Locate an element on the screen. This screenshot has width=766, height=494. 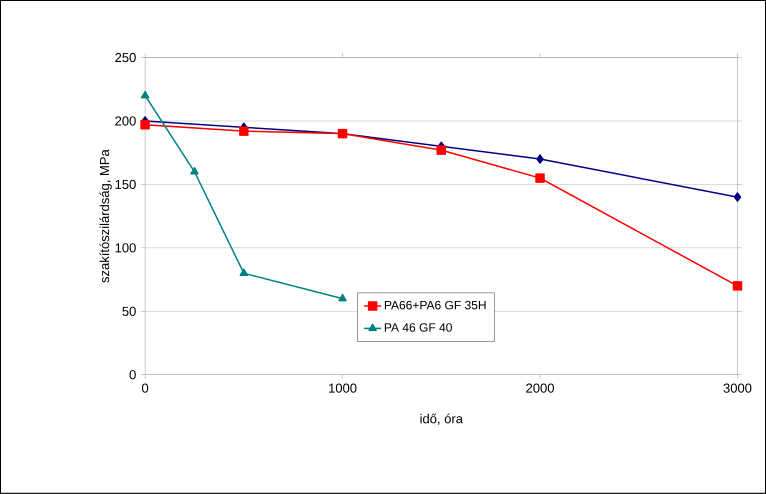
y-tick-label: 50 is located at coordinates (129, 311).